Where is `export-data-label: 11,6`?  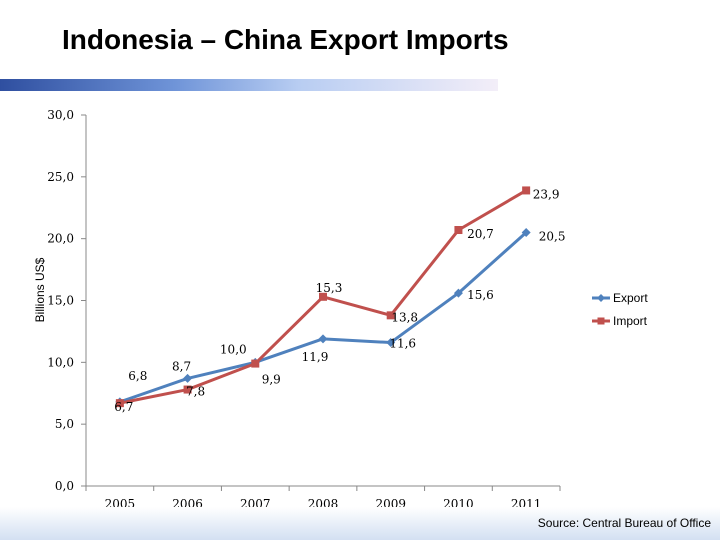
export-data-label: 11,6 is located at coordinates (402, 344).